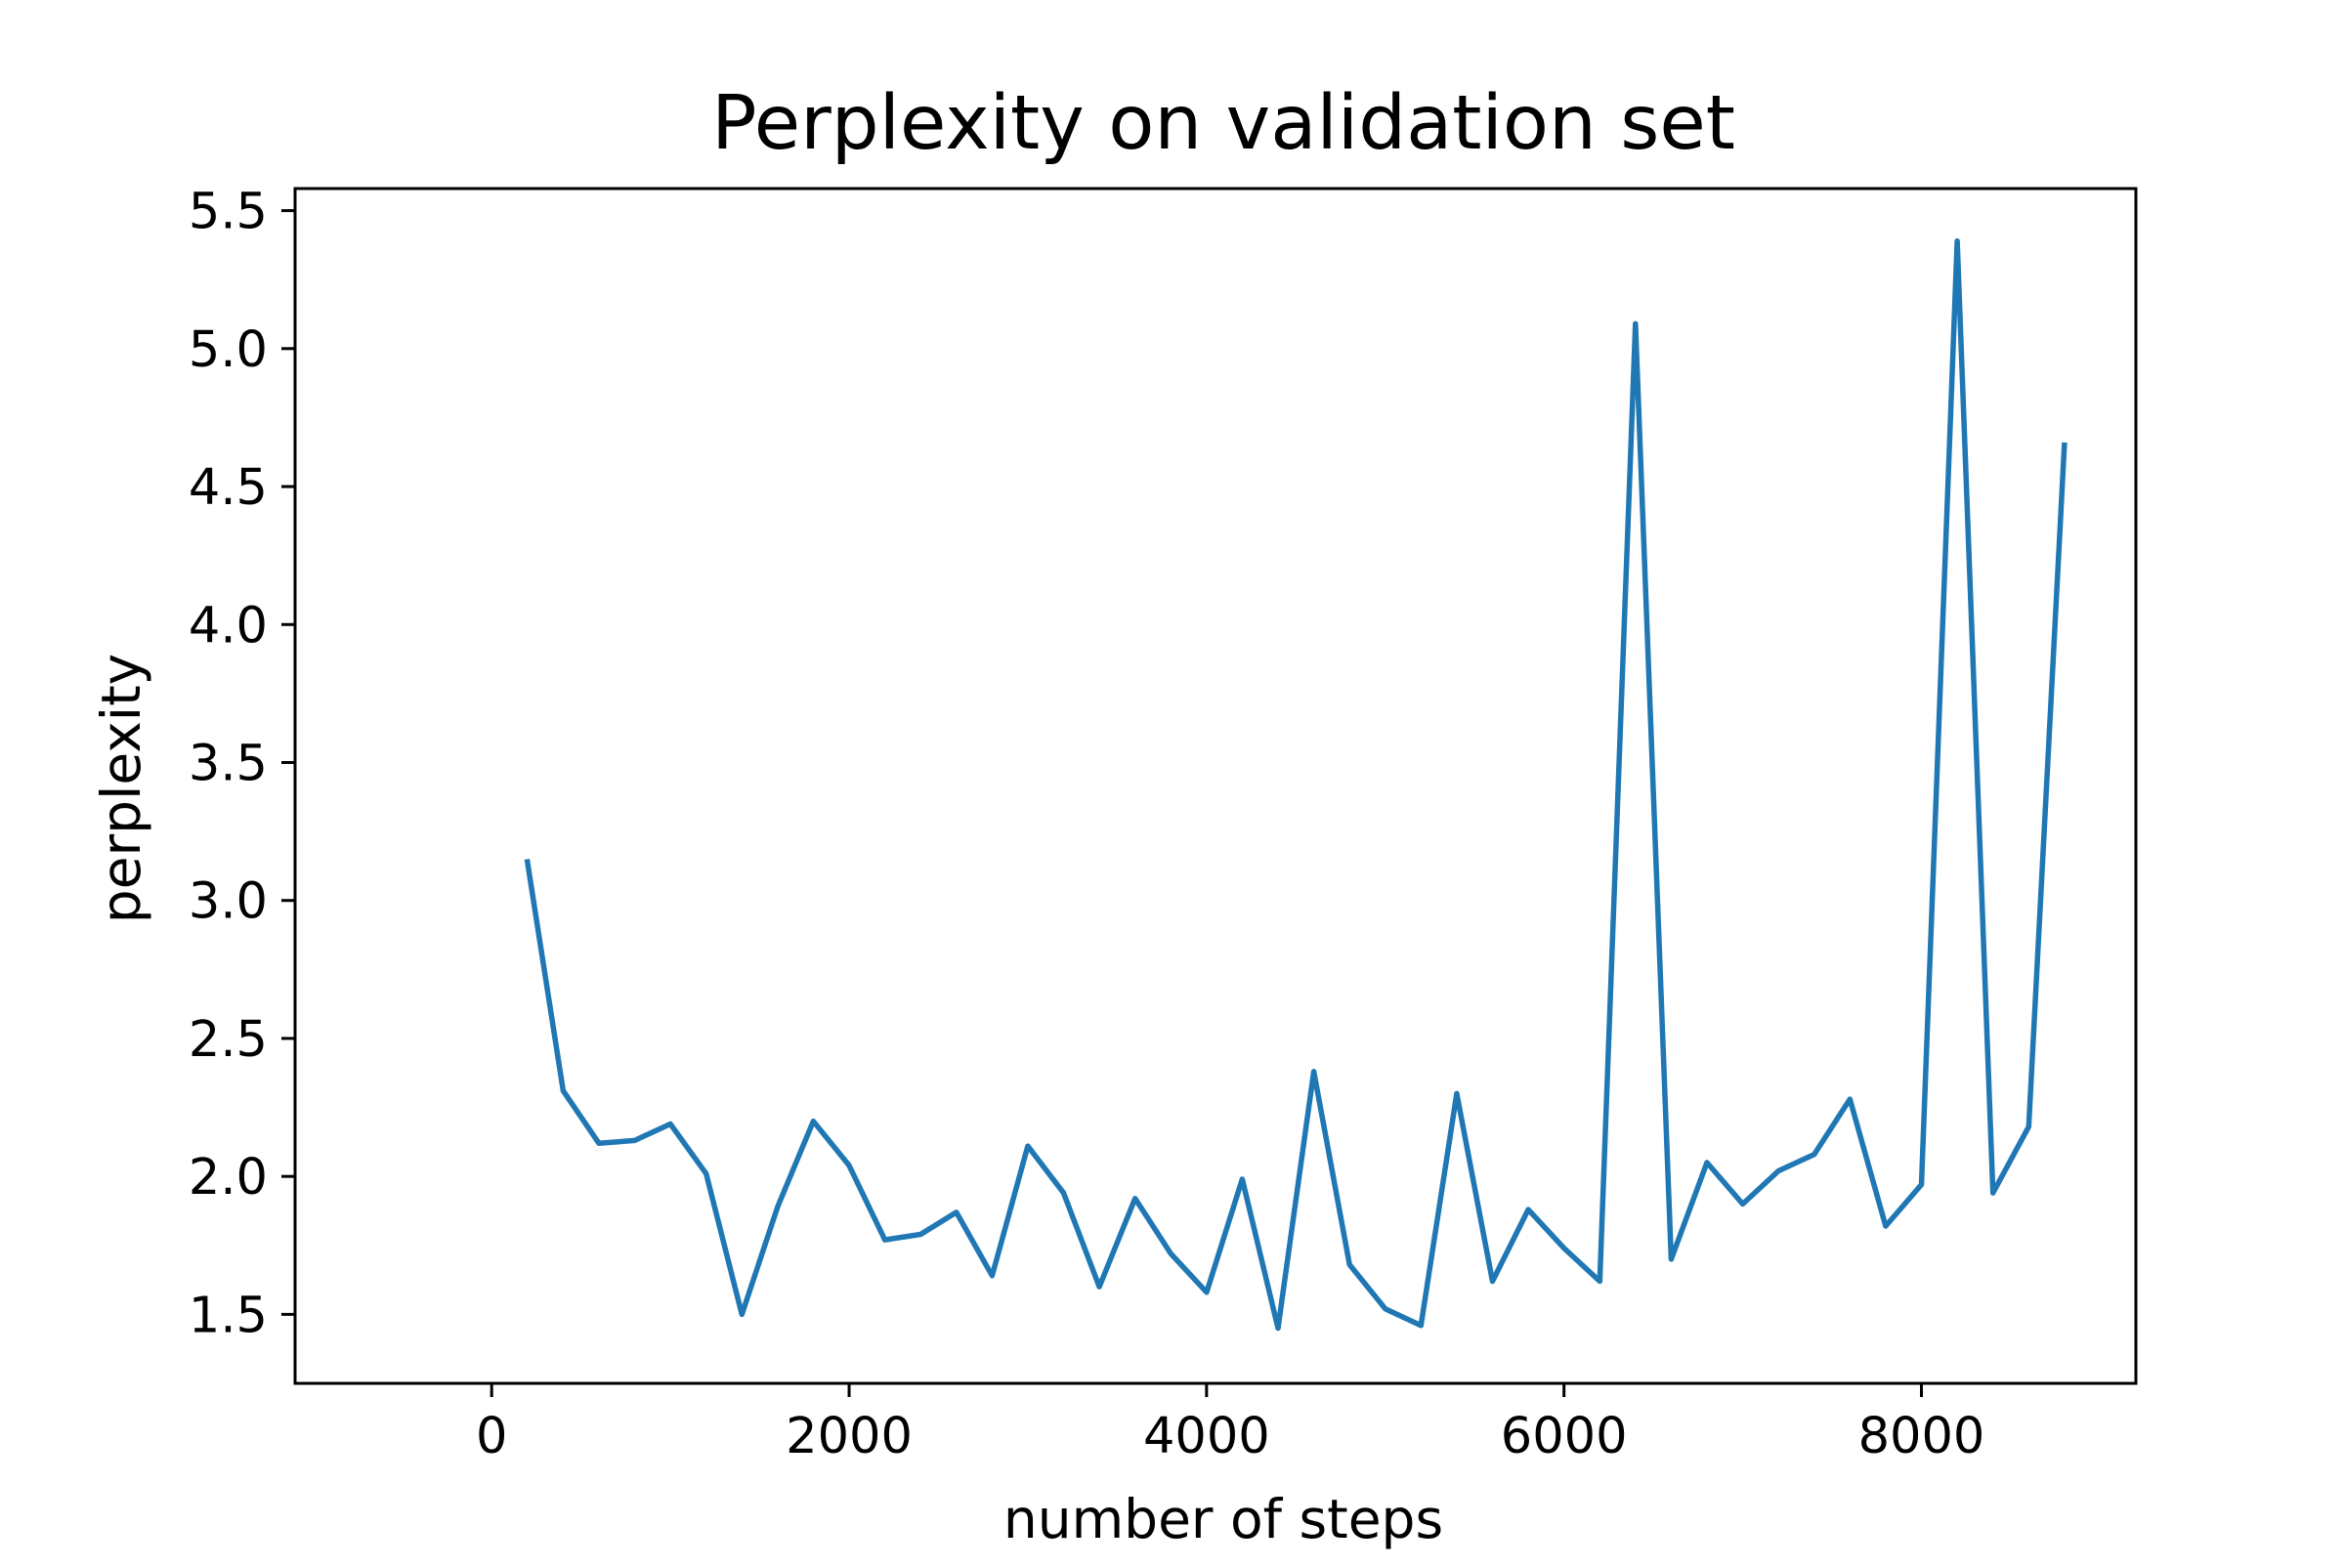 The width and height of the screenshot is (2345, 1568). What do you see at coordinates (1564, 1436) in the screenshot?
I see `x-tick-label: 6000` at bounding box center [1564, 1436].